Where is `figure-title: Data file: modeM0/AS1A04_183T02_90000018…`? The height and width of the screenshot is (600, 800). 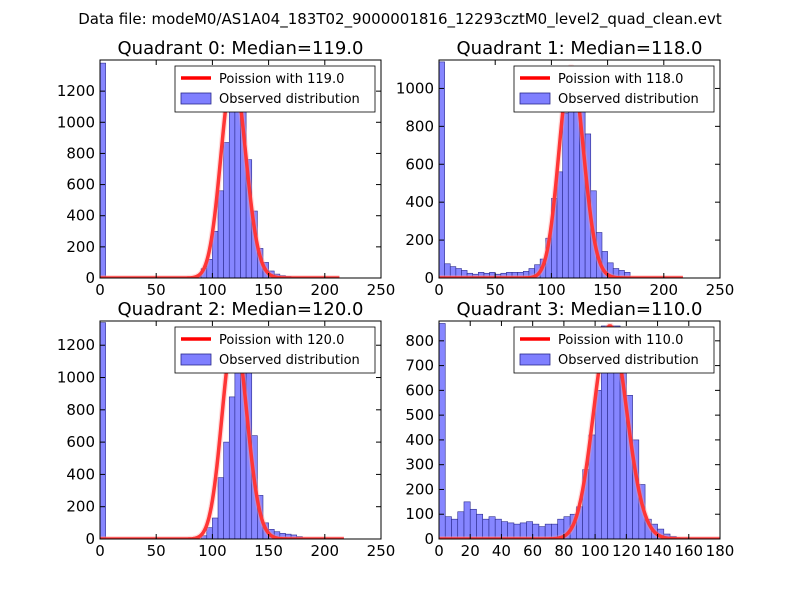 figure-title: Data file: modeM0/AS1A04_183T02_90000018… is located at coordinates (400, 19).